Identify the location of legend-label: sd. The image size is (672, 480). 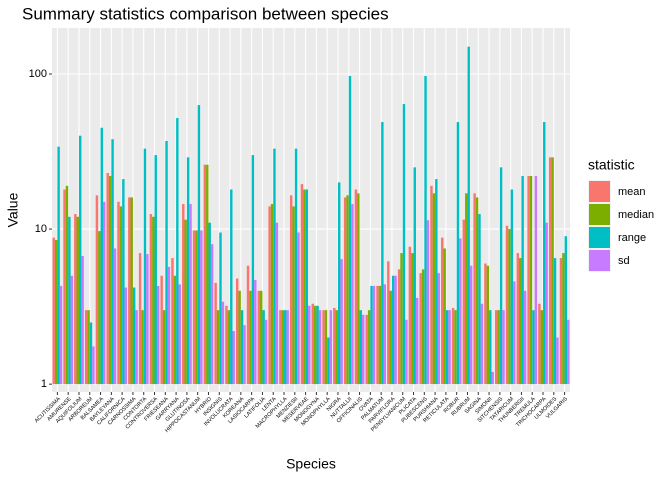
(624, 261).